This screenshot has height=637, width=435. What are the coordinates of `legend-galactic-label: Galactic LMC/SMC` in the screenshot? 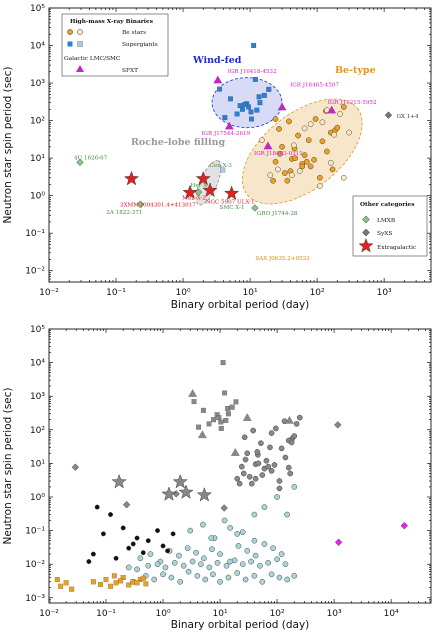 It's located at (92, 59).